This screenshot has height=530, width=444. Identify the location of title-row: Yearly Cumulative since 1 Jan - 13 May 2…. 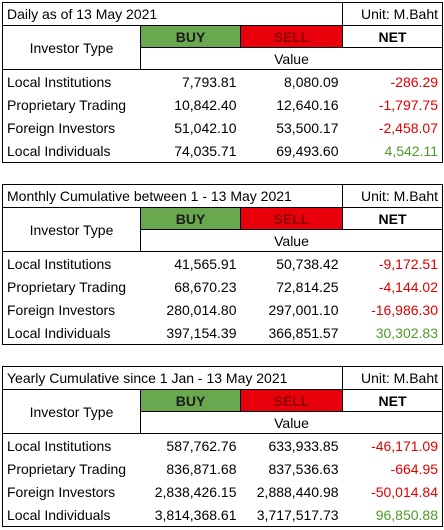
(222, 378).